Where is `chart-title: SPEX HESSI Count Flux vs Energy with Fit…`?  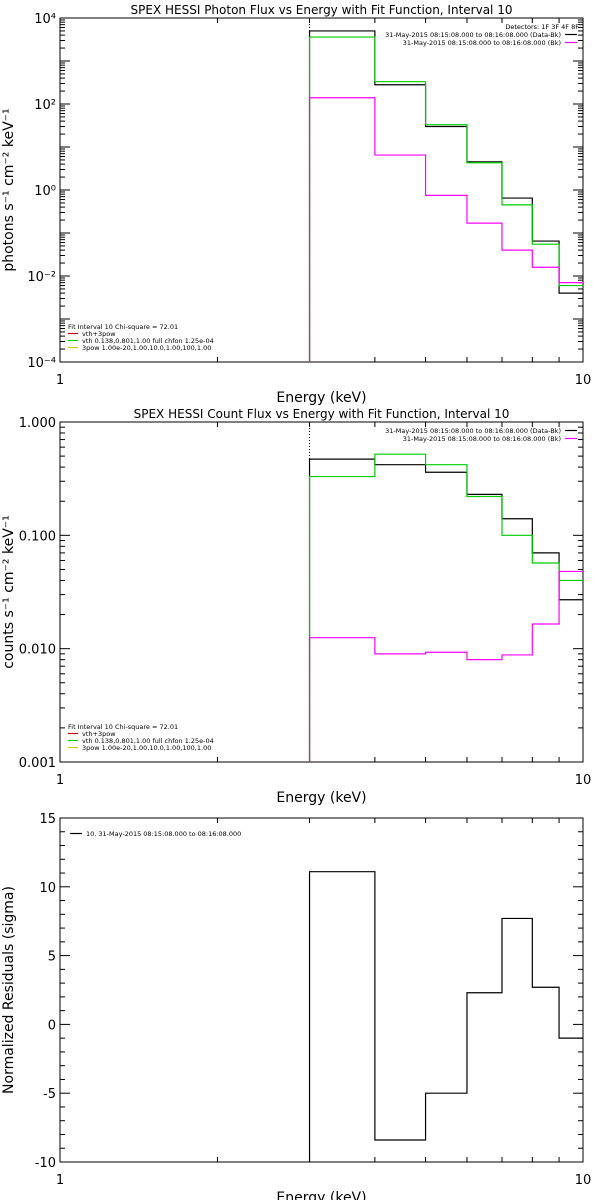
chart-title: SPEX HESSI Count Flux vs Energy with Fit… is located at coordinates (322, 414).